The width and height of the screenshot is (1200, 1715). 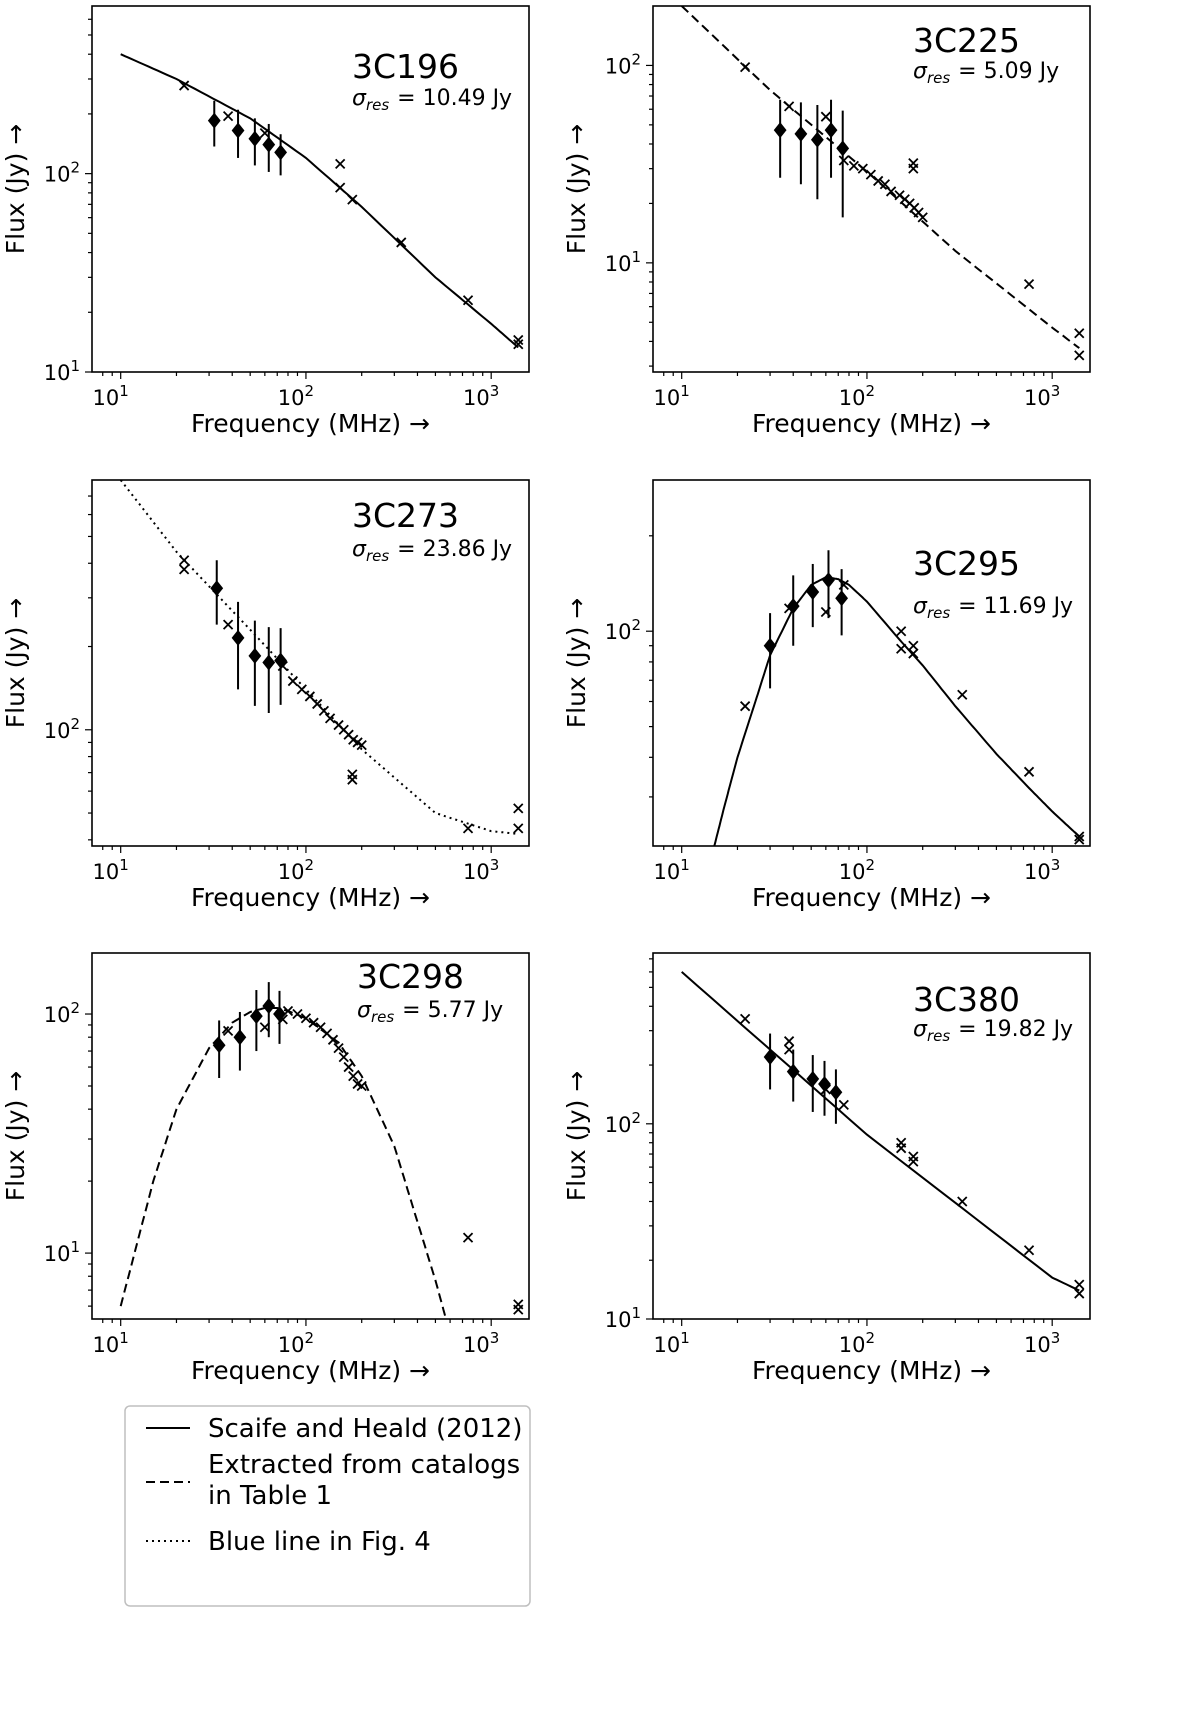 I want to click on source-title: 3C196, so click(x=405, y=66).